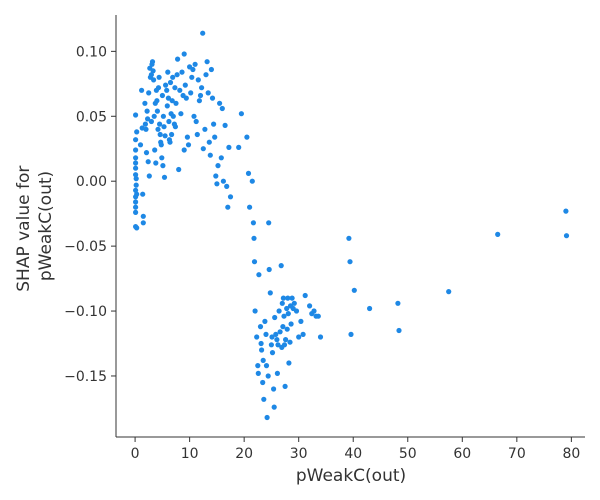 This screenshot has width=600, height=500. I want to click on x-ticks-layer: 0 10 20 30 40 50 60 70 80, so click(355, 449).